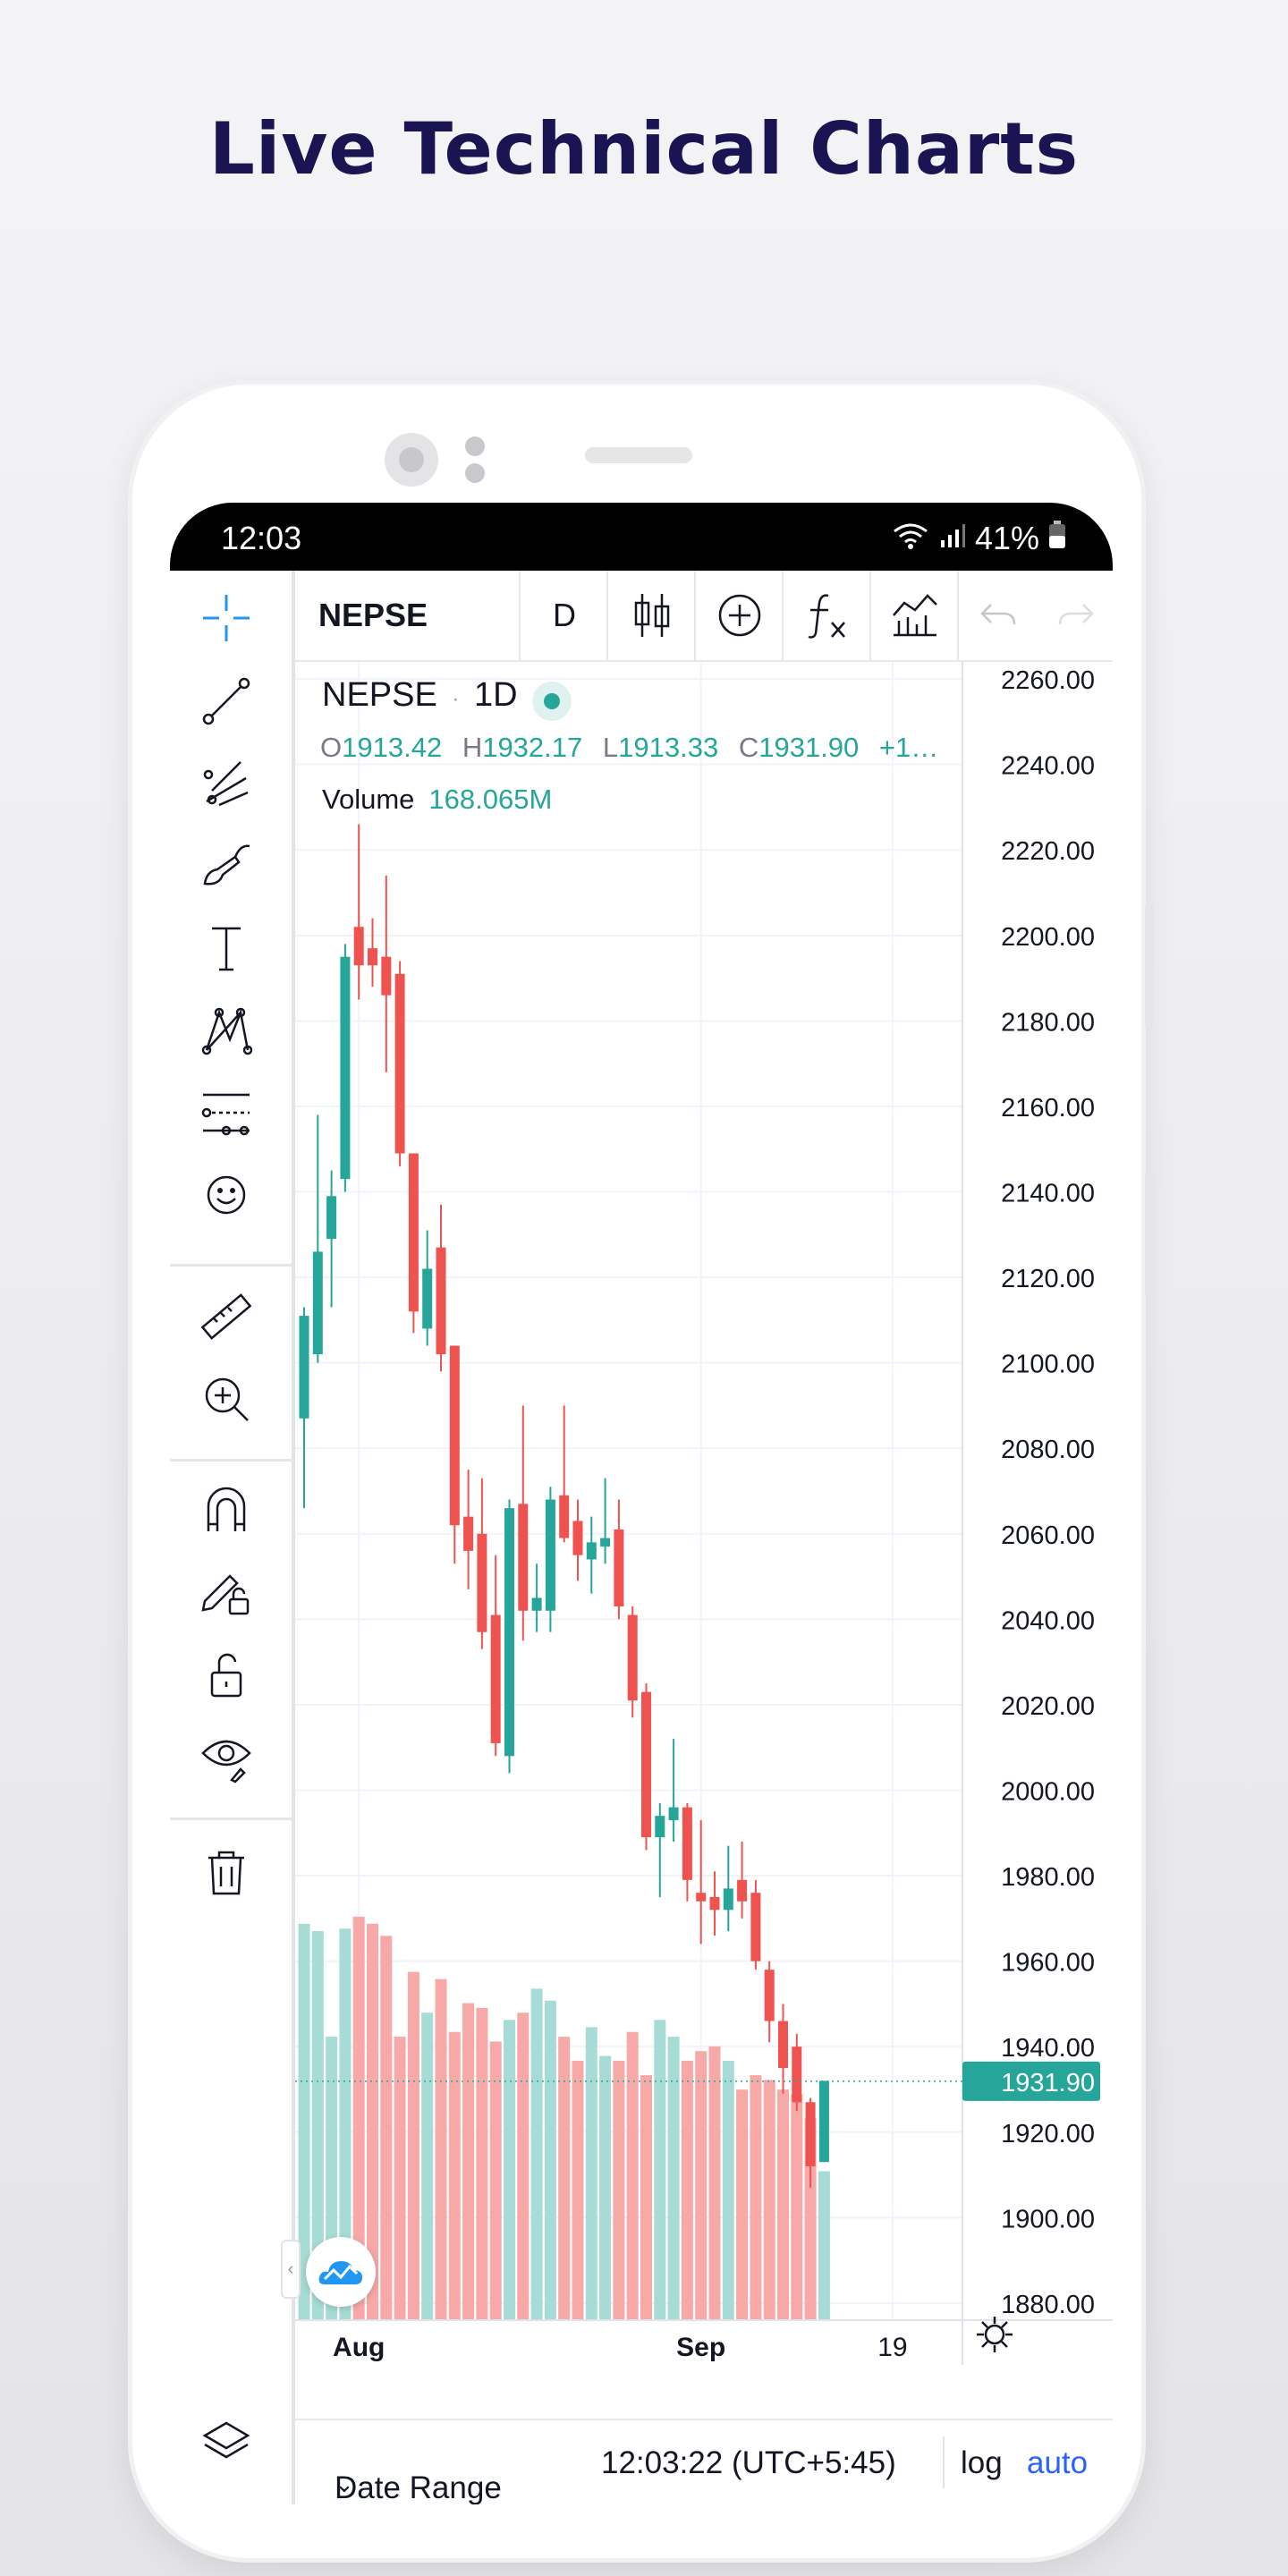 The height and width of the screenshot is (2576, 1288). Describe the element at coordinates (1048, 2083) in the screenshot. I see `last-price-label: 1931.90` at that location.